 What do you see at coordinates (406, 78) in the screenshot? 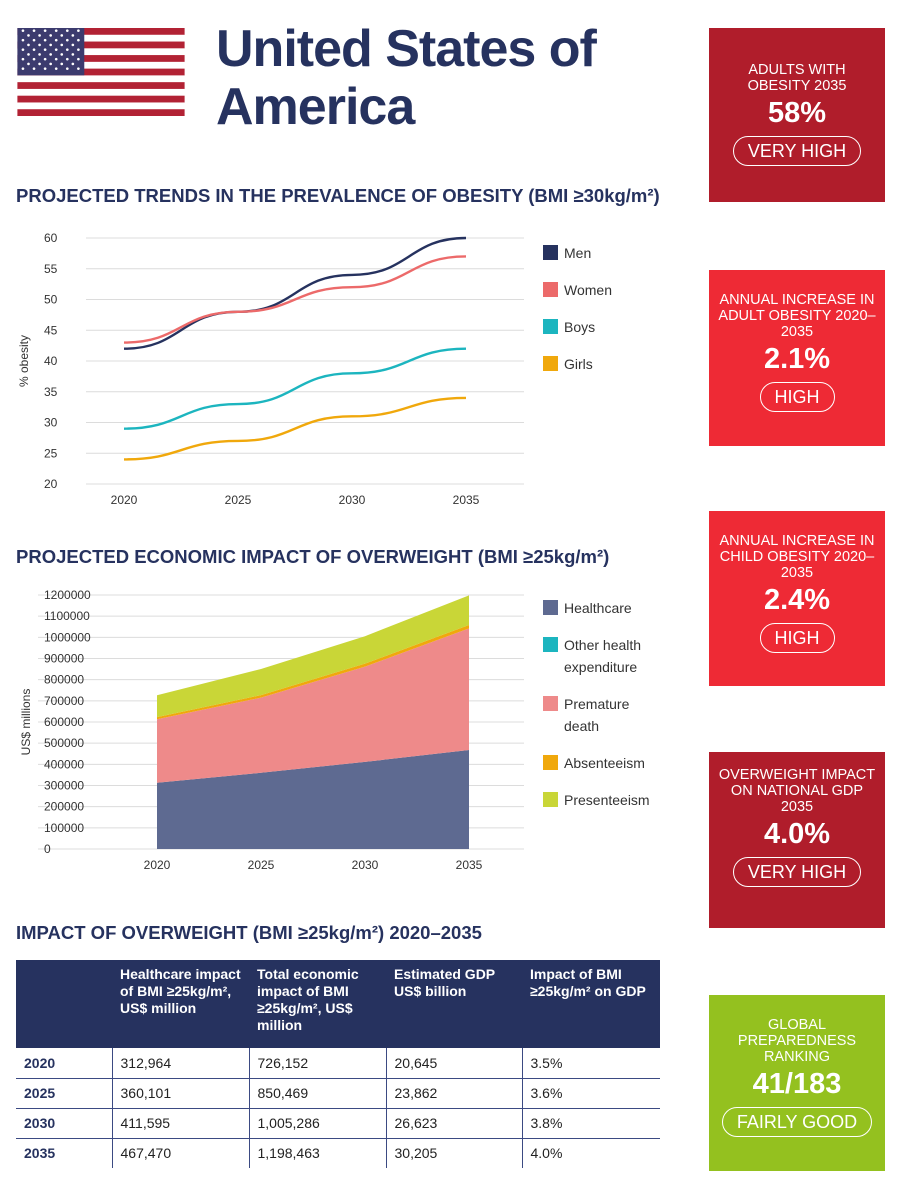
I see `page-title: United States of America` at bounding box center [406, 78].